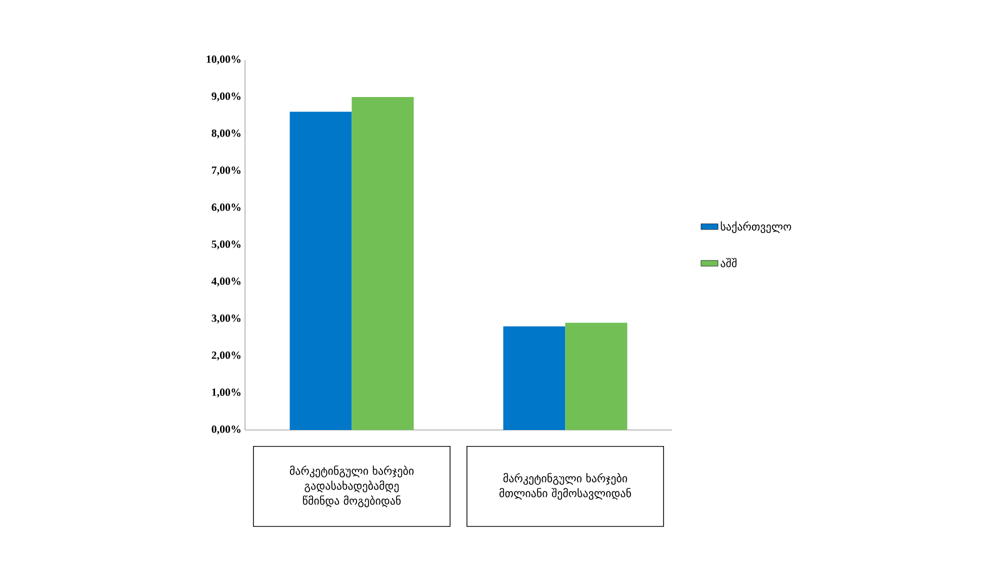  What do you see at coordinates (756, 227) in the screenshot?
I see `legend-label: საქართველო` at bounding box center [756, 227].